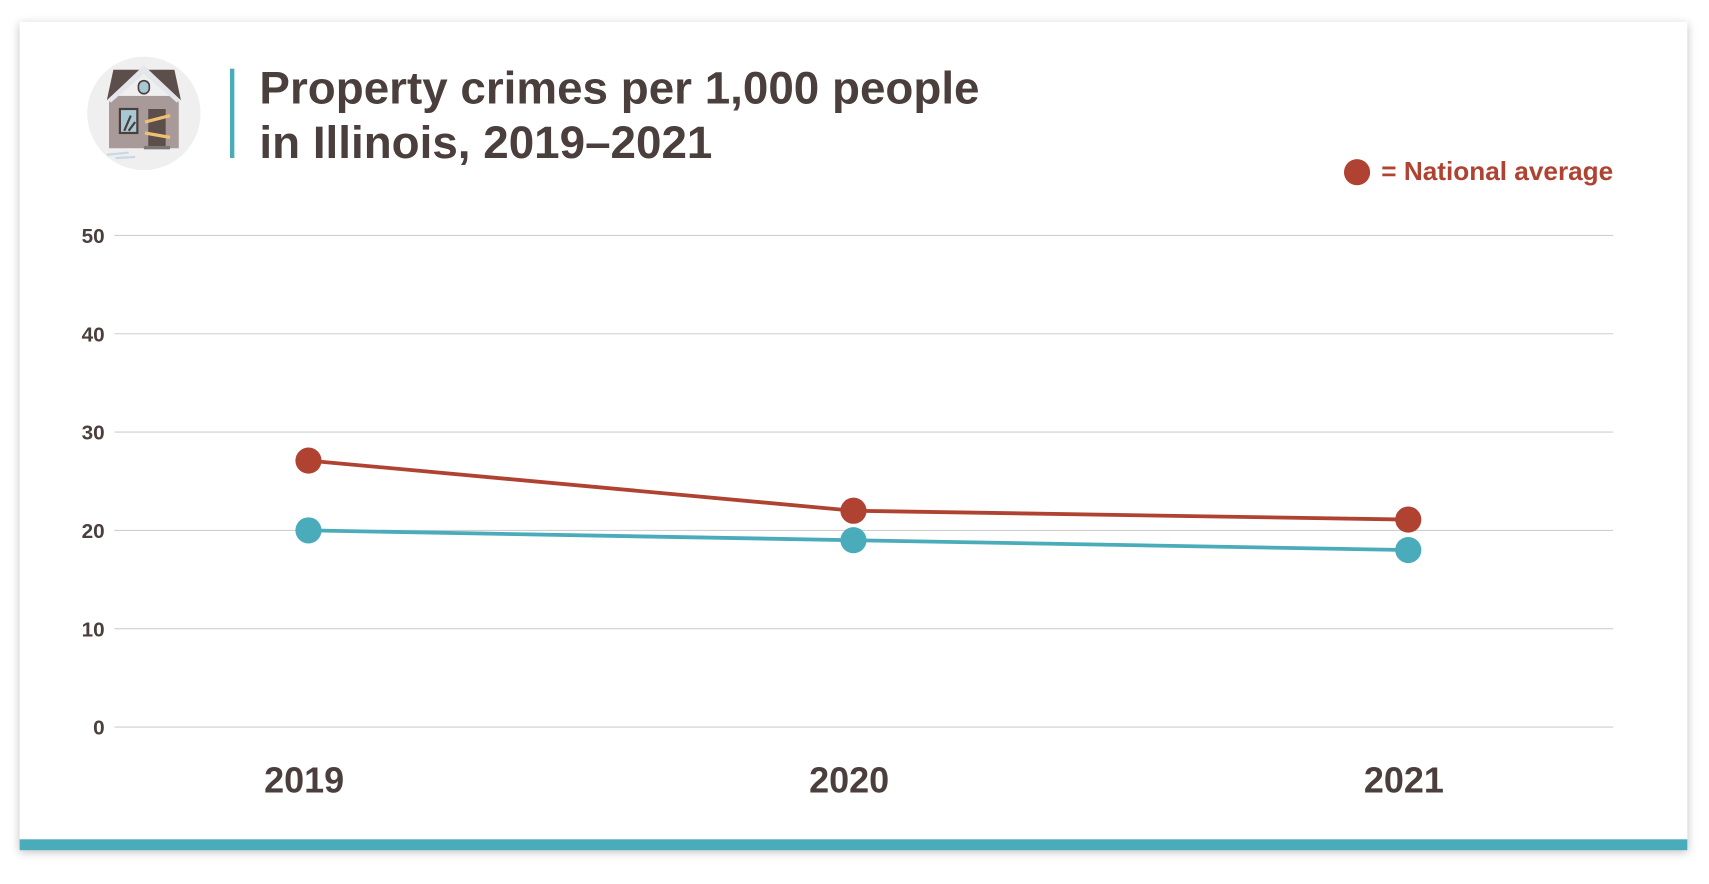  What do you see at coordinates (853, 540) in the screenshot?
I see `data-point-illinois-2020` at bounding box center [853, 540].